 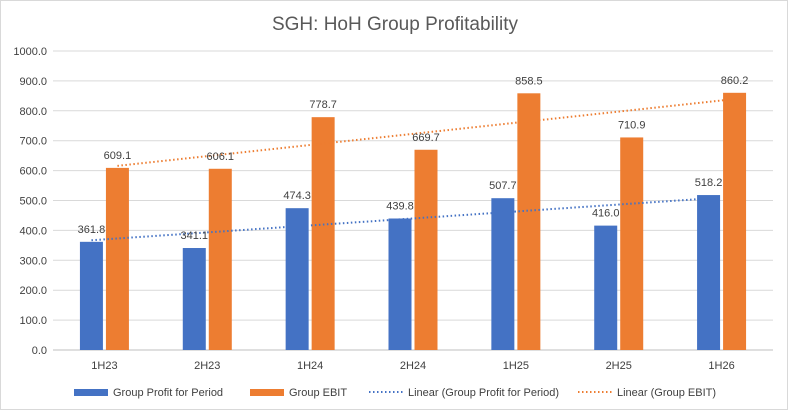 What do you see at coordinates (33, 261) in the screenshot?
I see `y-tick-label: 300.0` at bounding box center [33, 261].